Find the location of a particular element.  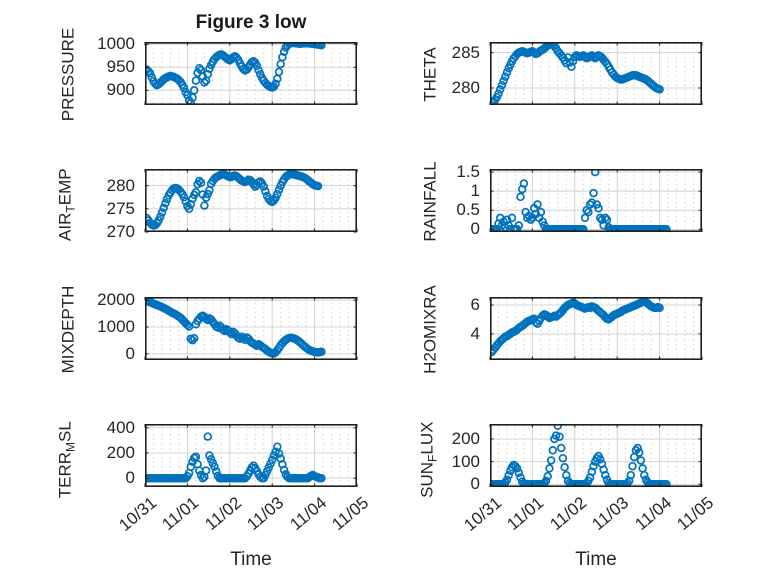

subplot-terr_msl is located at coordinates (251, 456).